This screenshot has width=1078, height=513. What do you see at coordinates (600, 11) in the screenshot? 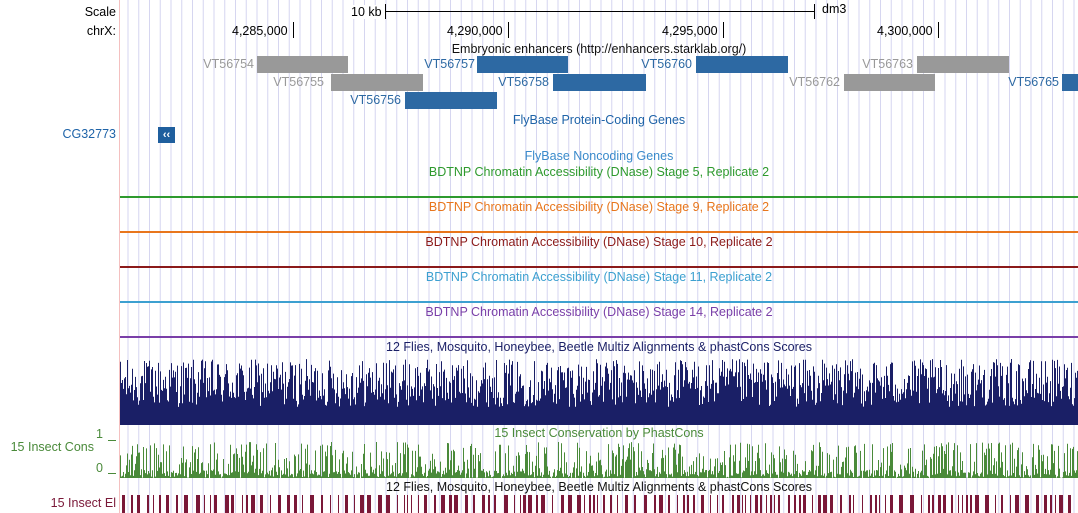
I see `scale-bar` at bounding box center [600, 11].